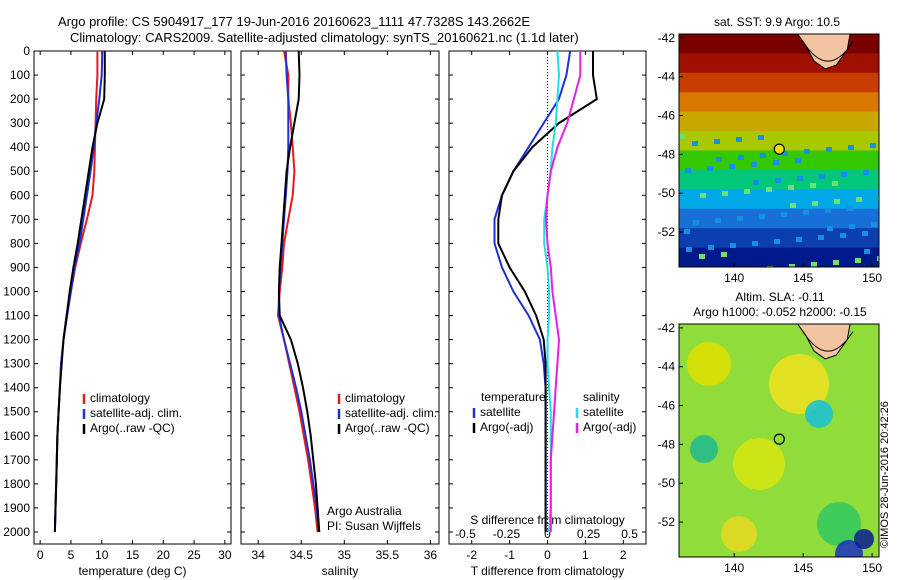 The image size is (900, 580). What do you see at coordinates (629, 534) in the screenshot?
I see `s-tick-label: 0.5` at bounding box center [629, 534].